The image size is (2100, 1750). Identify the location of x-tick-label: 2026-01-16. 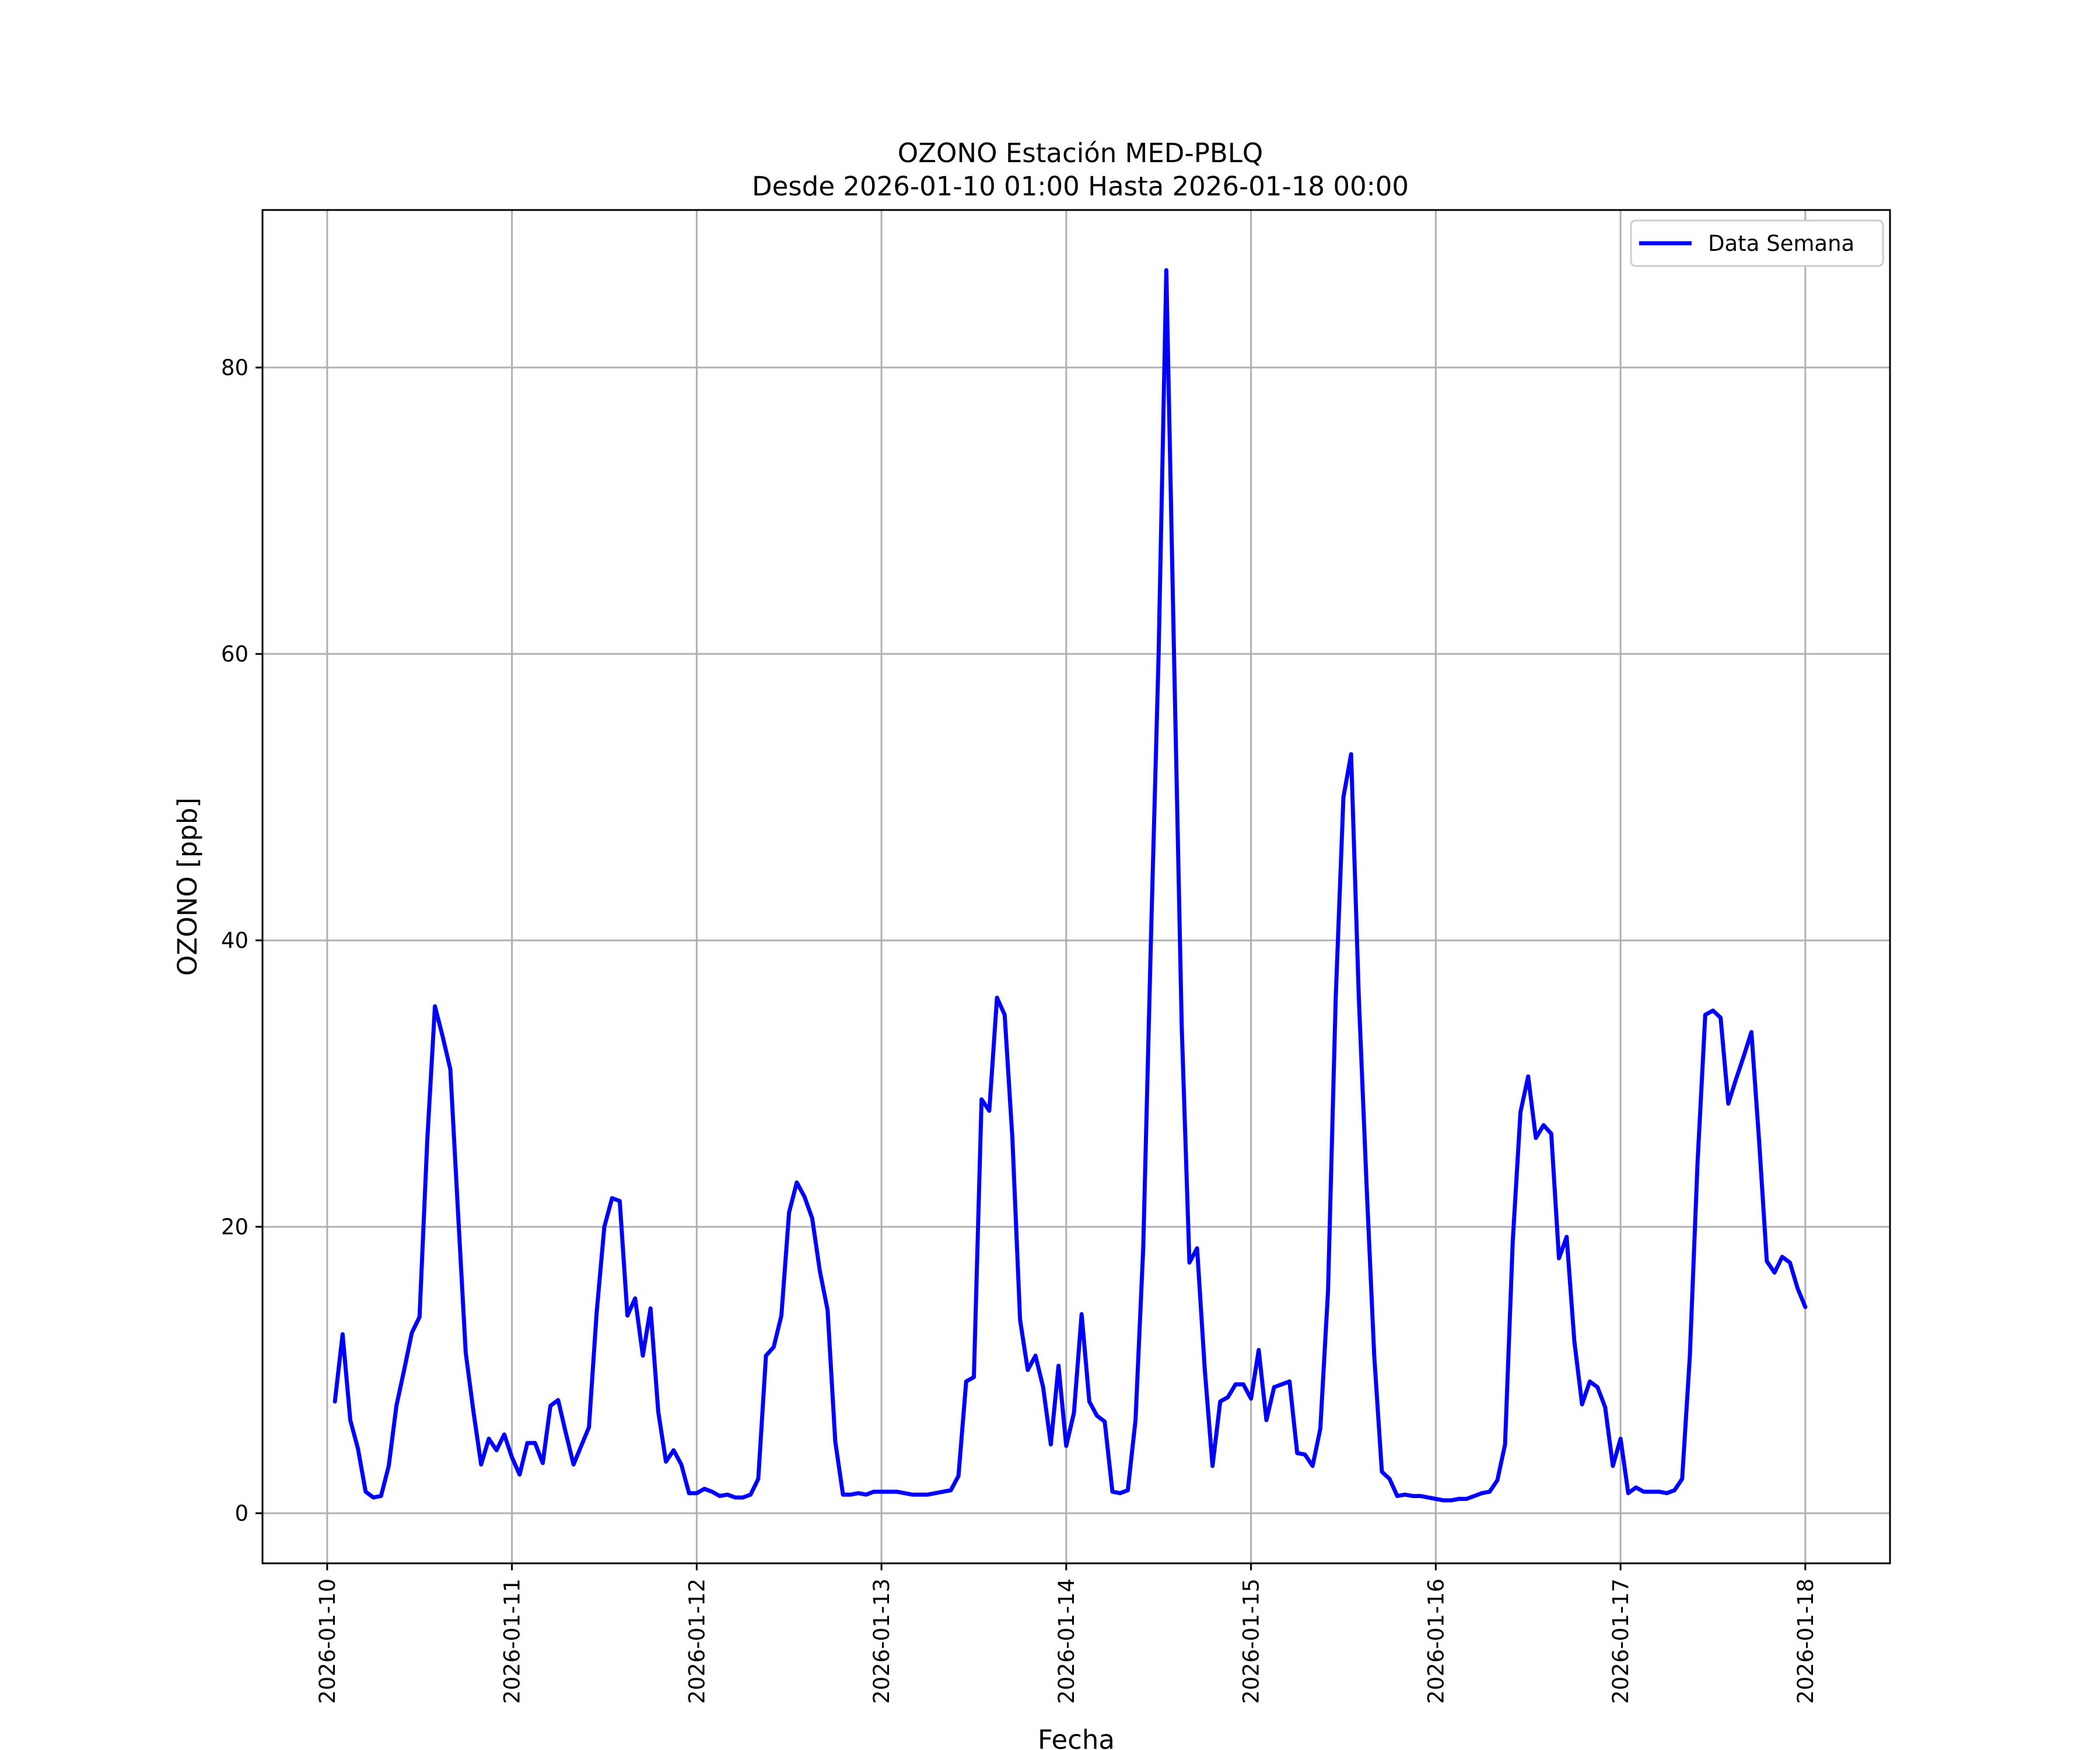
(1435, 1641).